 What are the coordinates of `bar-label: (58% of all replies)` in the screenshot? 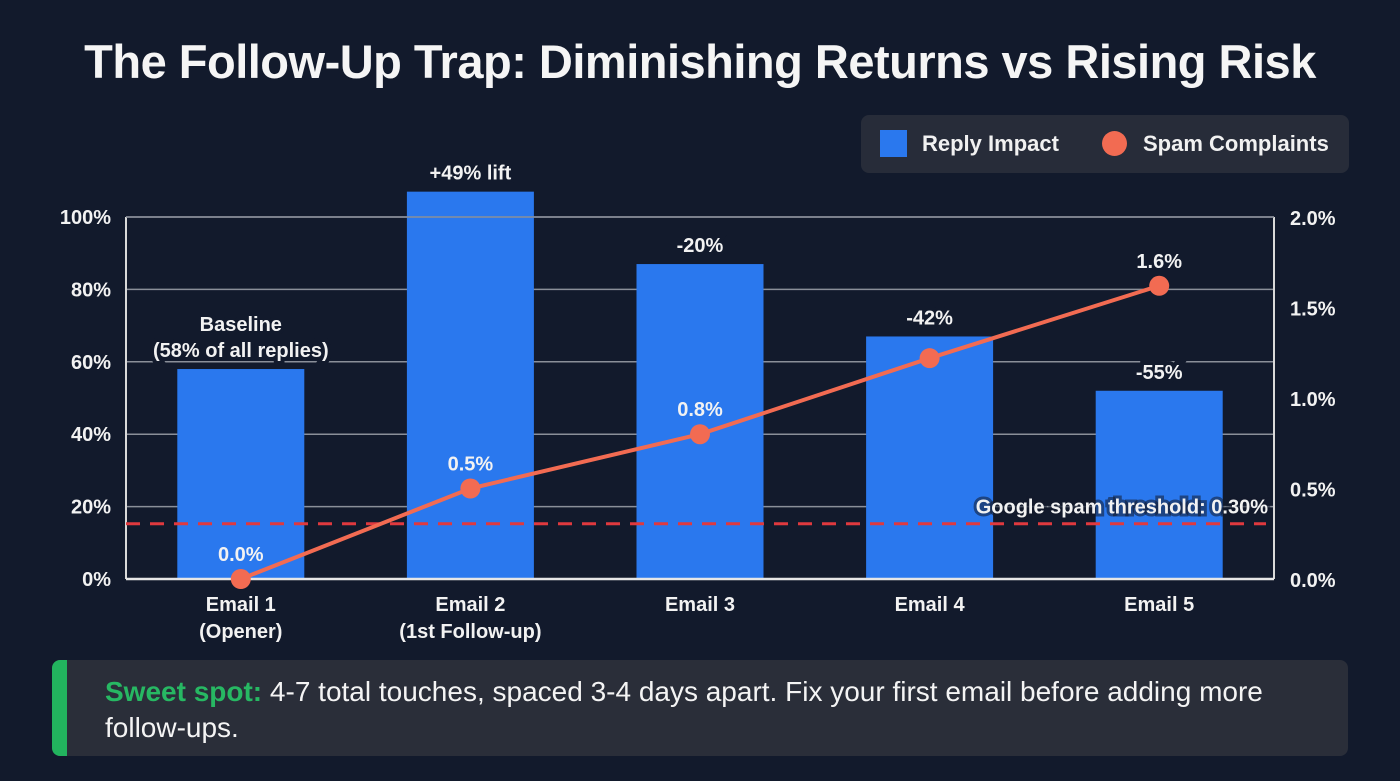 It's located at (241, 351).